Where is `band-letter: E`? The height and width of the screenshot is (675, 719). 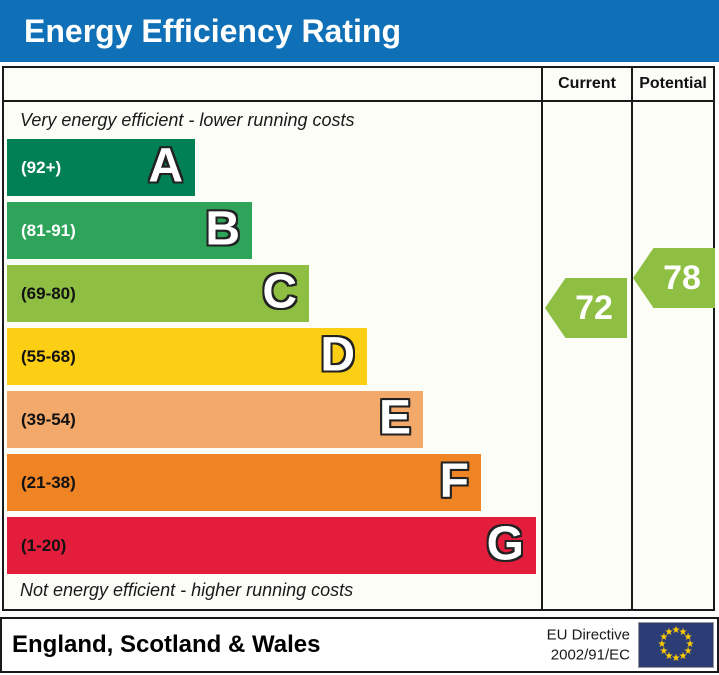
band-letter: E is located at coordinates (394, 418).